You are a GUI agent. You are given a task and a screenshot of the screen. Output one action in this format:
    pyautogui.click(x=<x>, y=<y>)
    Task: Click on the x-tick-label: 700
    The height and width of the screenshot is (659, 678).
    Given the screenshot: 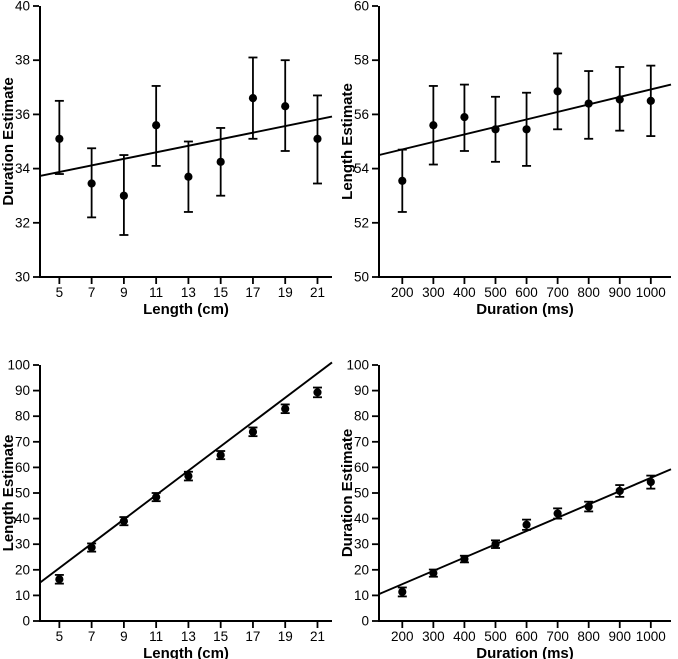 What is the action you would take?
    pyautogui.click(x=557, y=636)
    